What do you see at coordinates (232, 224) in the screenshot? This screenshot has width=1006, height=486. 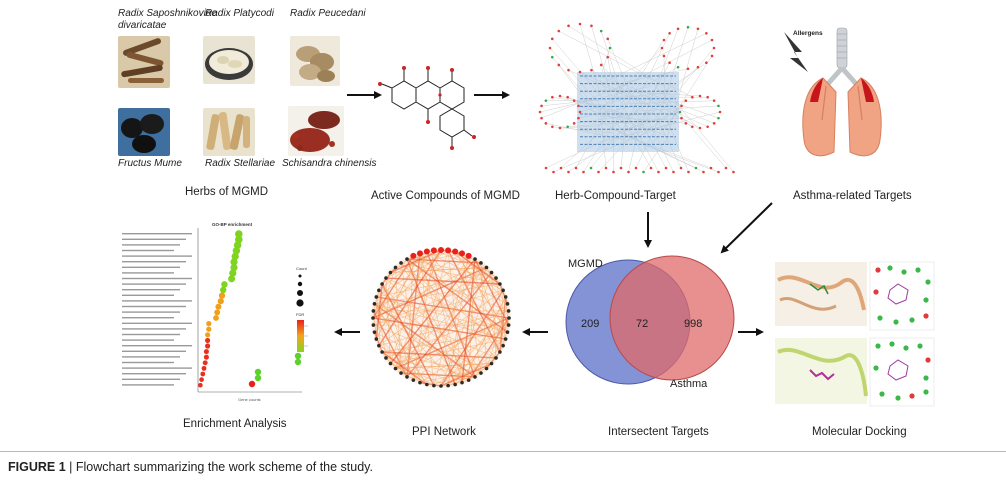 I see `enrichment-plot-title: GO-BP enrichment` at bounding box center [232, 224].